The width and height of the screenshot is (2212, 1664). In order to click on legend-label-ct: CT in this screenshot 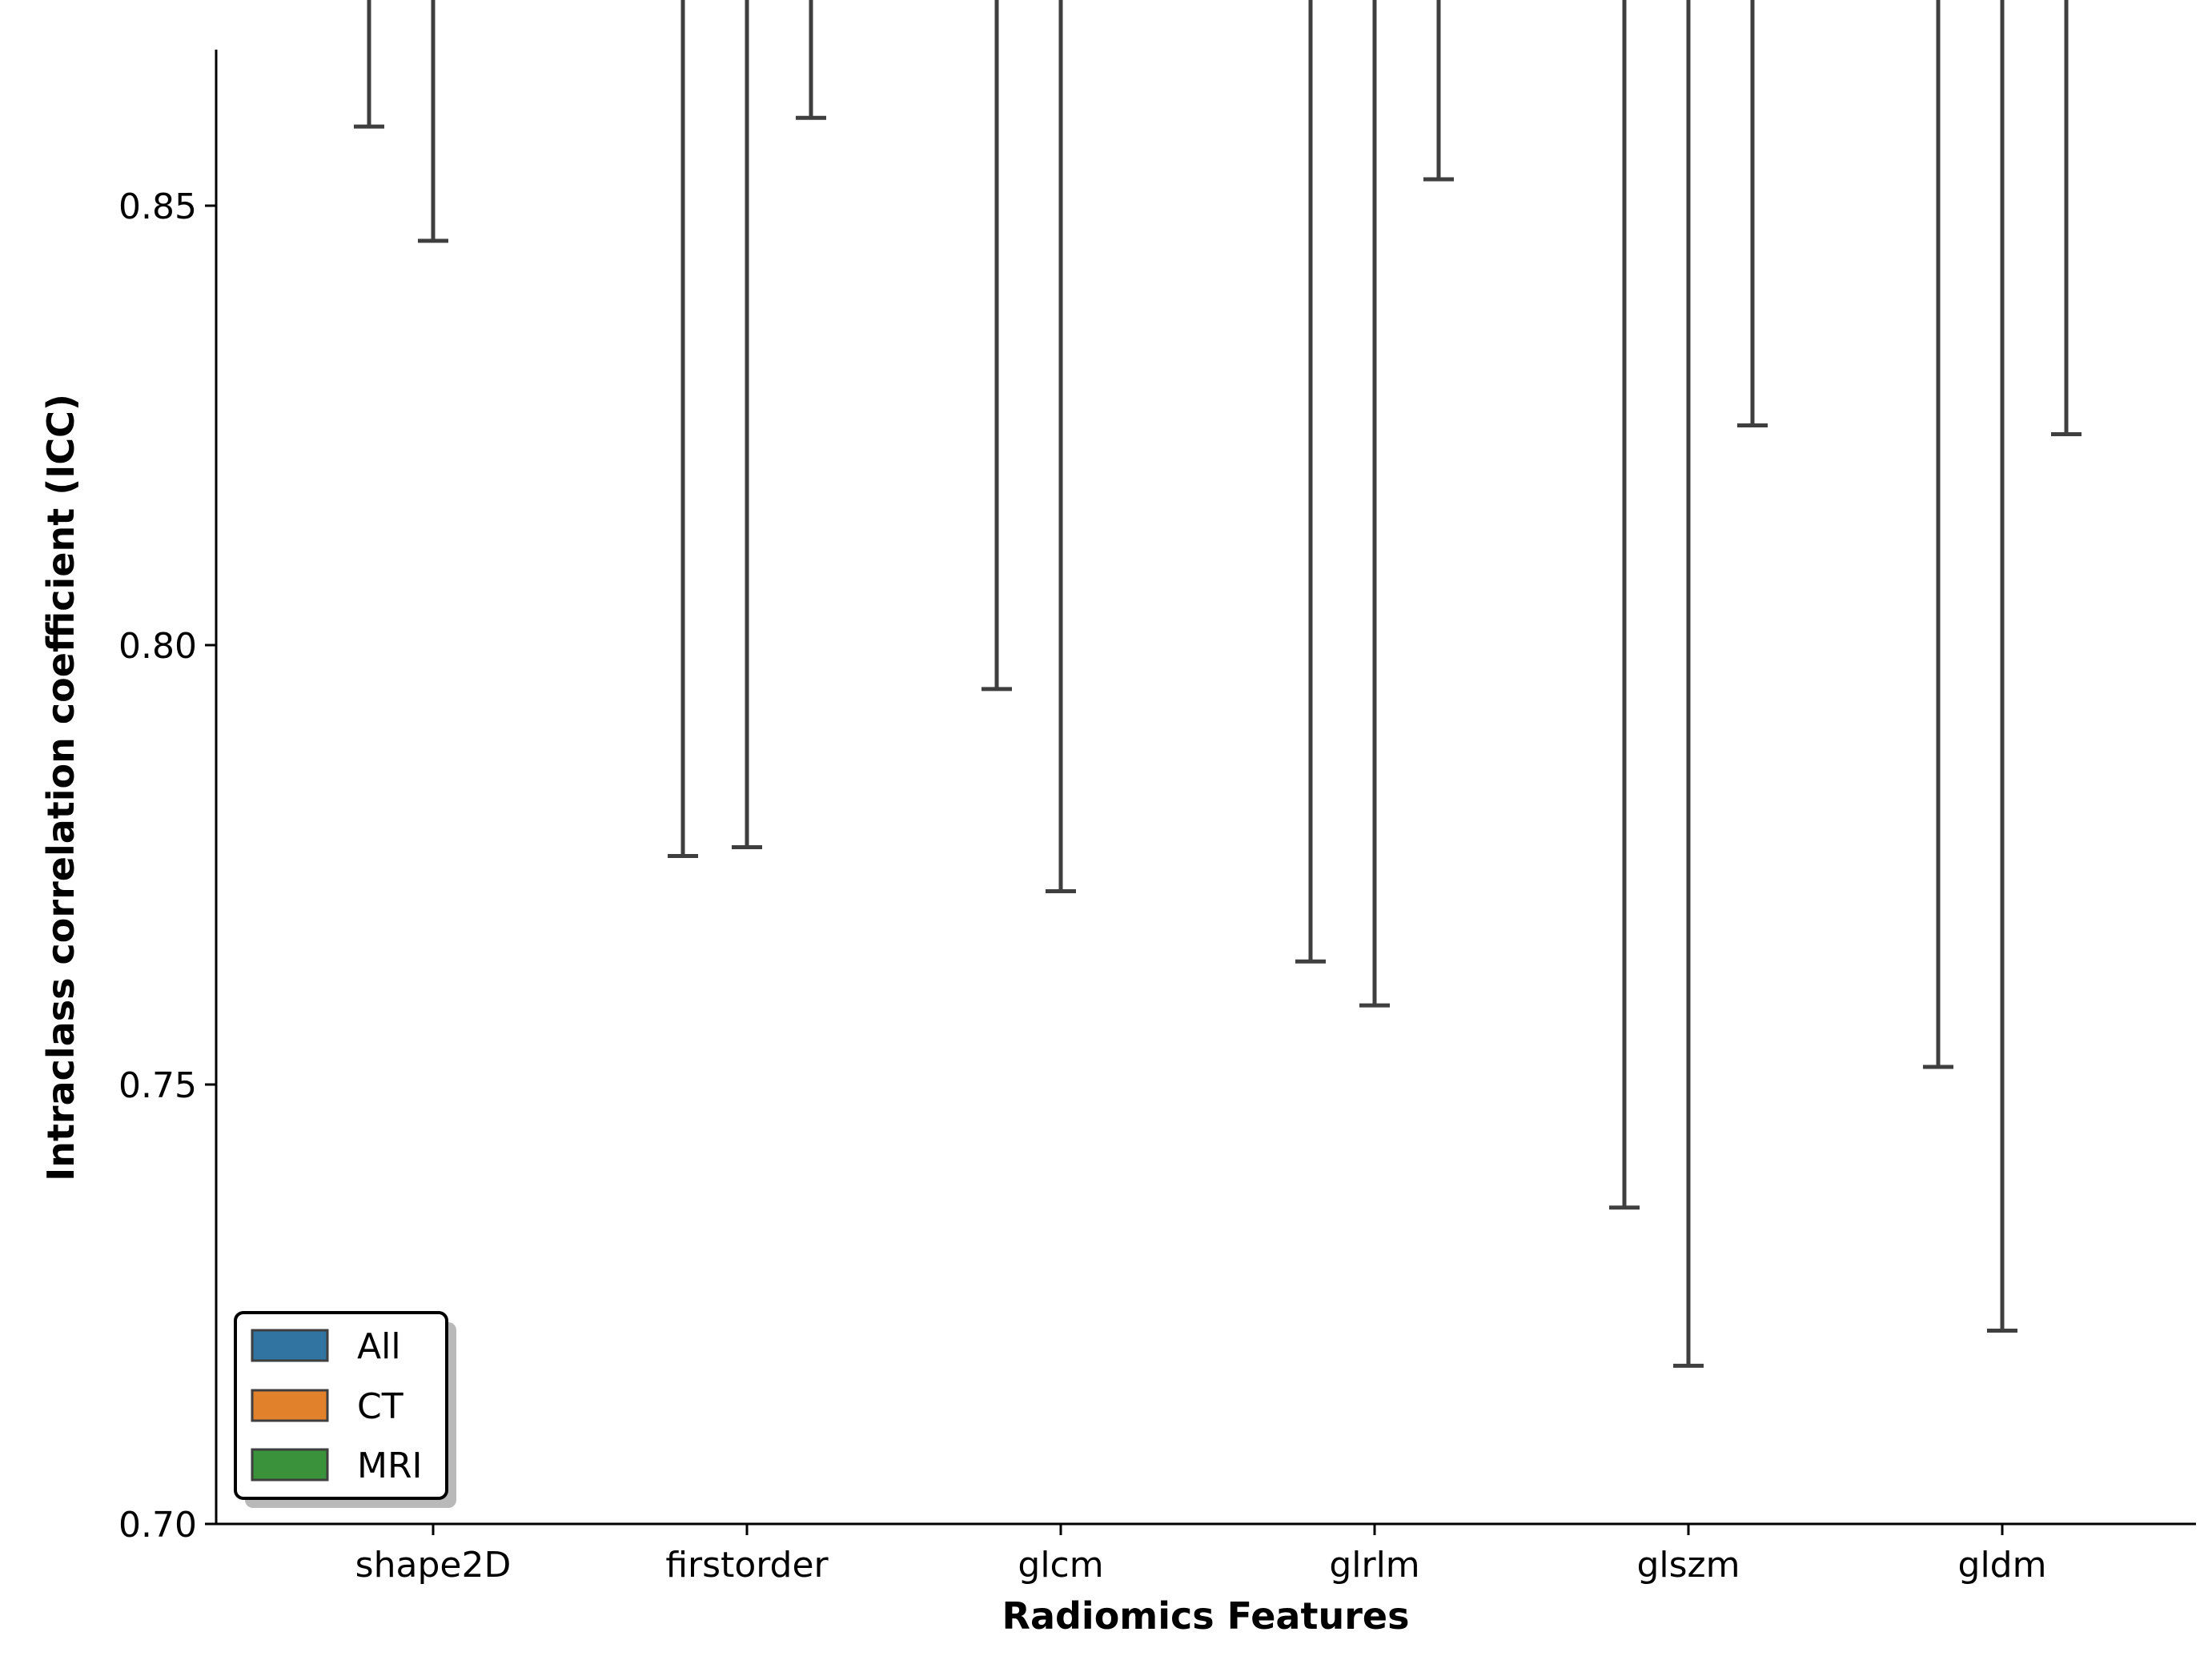, I will do `click(380, 1407)`.